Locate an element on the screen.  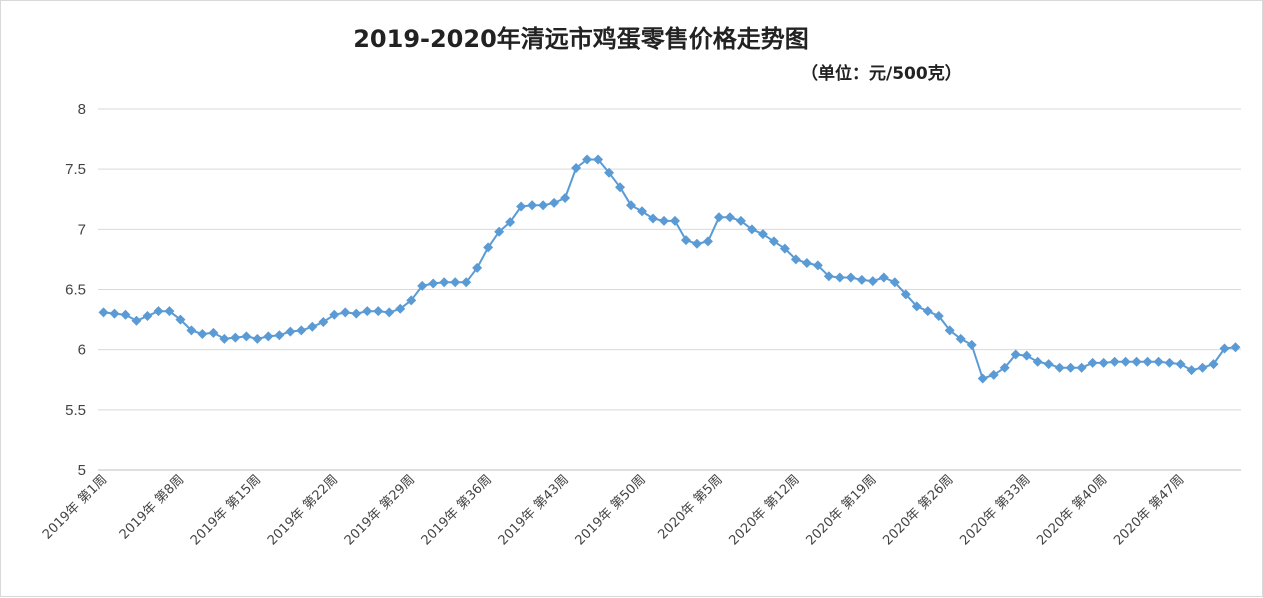
x-tick-label: 2020年 第33周 is located at coordinates (995, 510).